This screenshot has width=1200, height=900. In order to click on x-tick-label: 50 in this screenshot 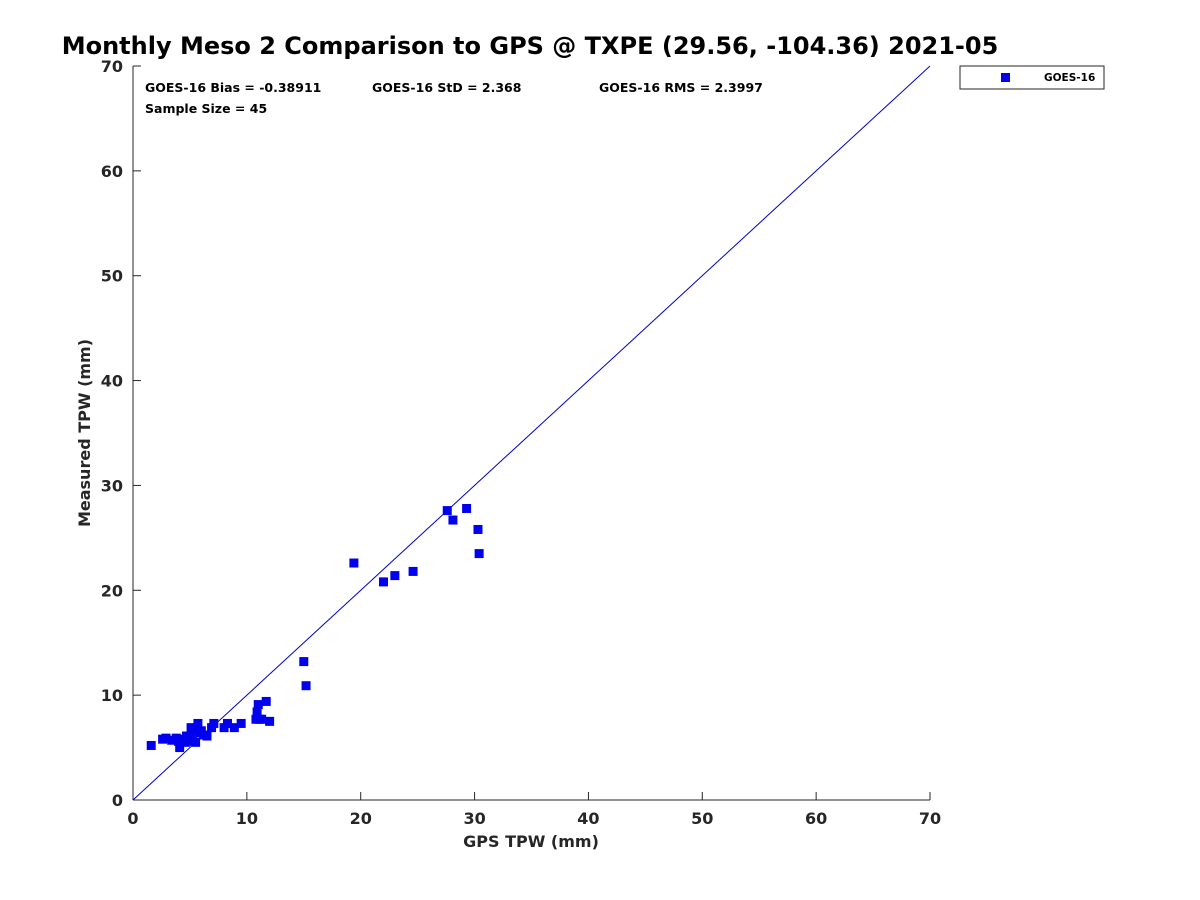, I will do `click(702, 818)`.